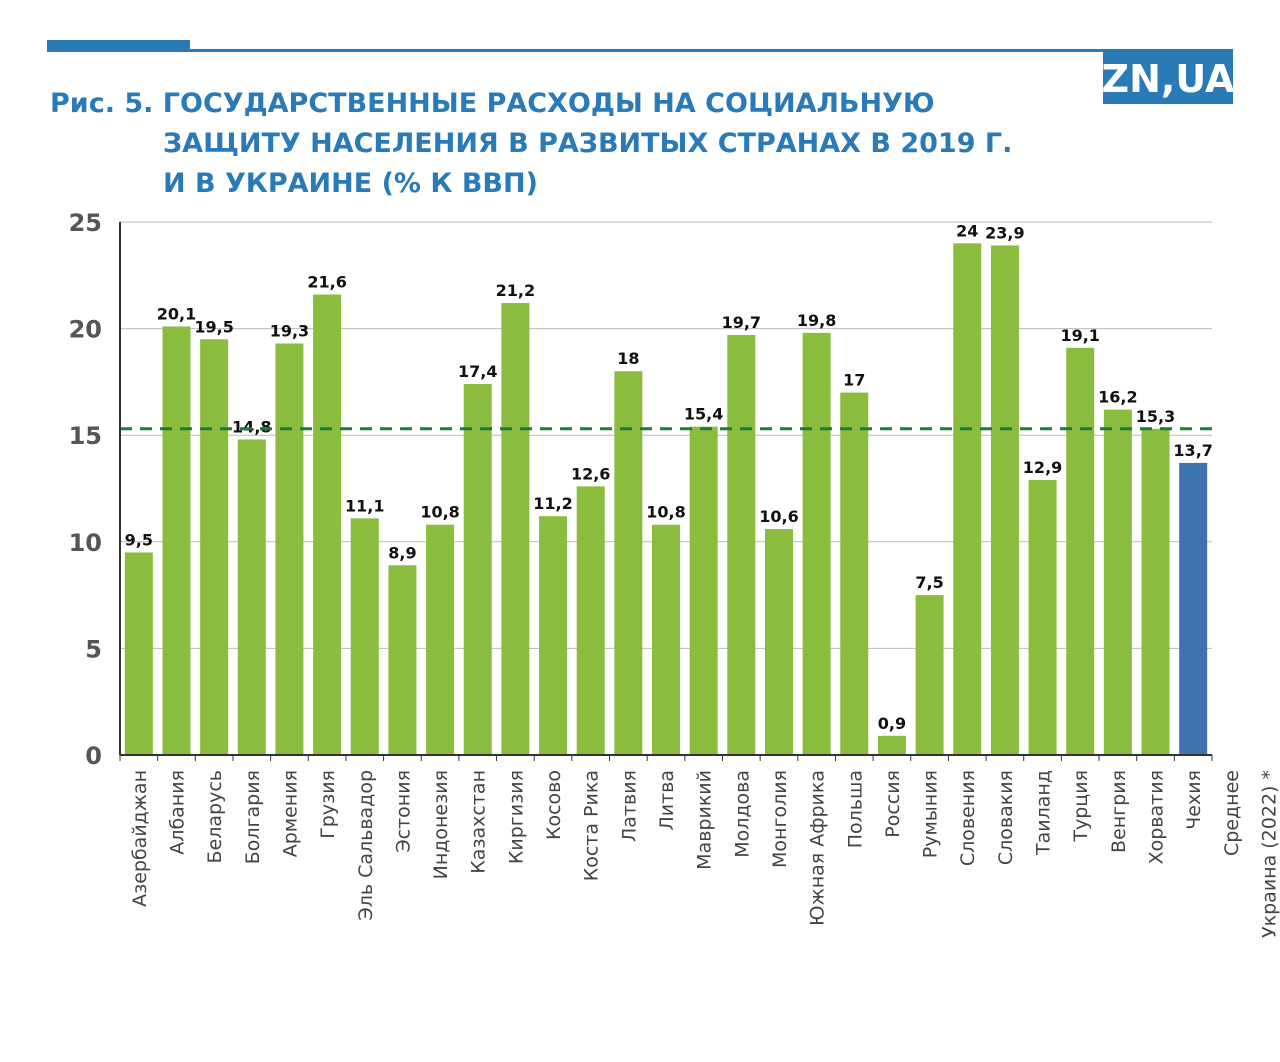 Image resolution: width=1280 pixels, height=1062 pixels. What do you see at coordinates (177, 812) in the screenshot?
I see `x-tick-label: Албания` at bounding box center [177, 812].